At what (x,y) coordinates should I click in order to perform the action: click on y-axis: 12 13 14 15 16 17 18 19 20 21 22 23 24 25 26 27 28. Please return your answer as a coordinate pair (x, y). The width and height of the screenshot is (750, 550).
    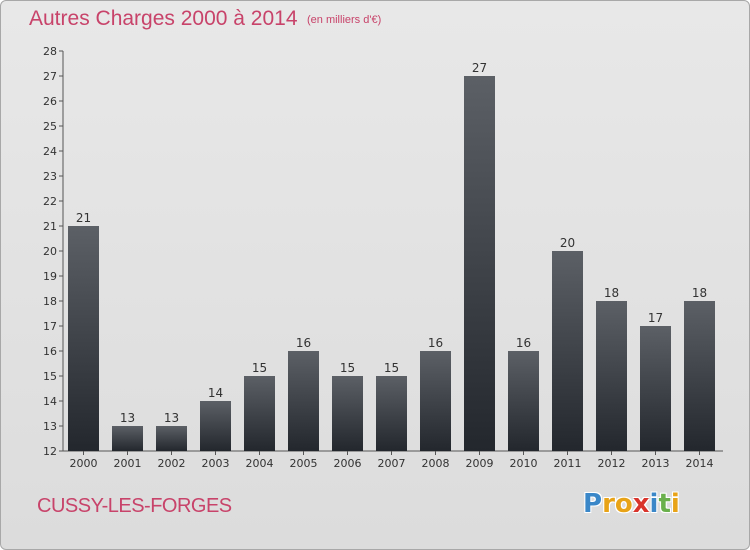
    Looking at the image, I should click on (53, 251).